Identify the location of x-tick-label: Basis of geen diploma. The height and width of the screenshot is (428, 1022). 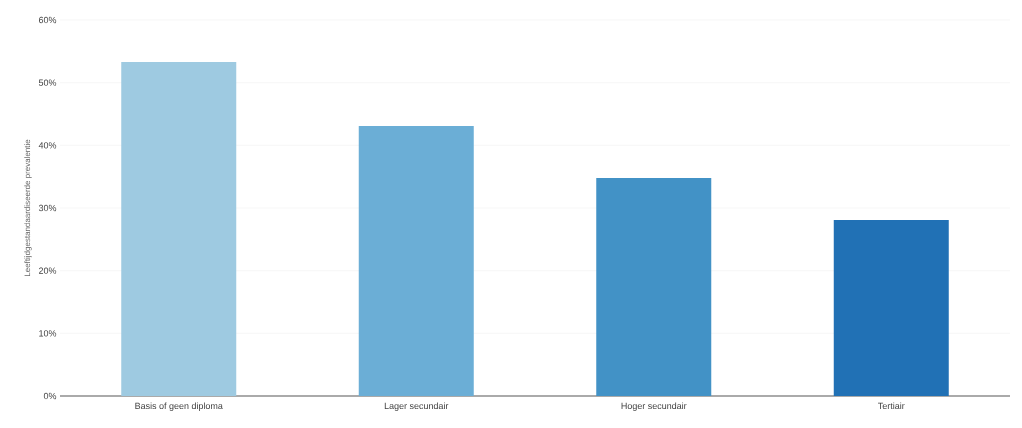
(179, 406).